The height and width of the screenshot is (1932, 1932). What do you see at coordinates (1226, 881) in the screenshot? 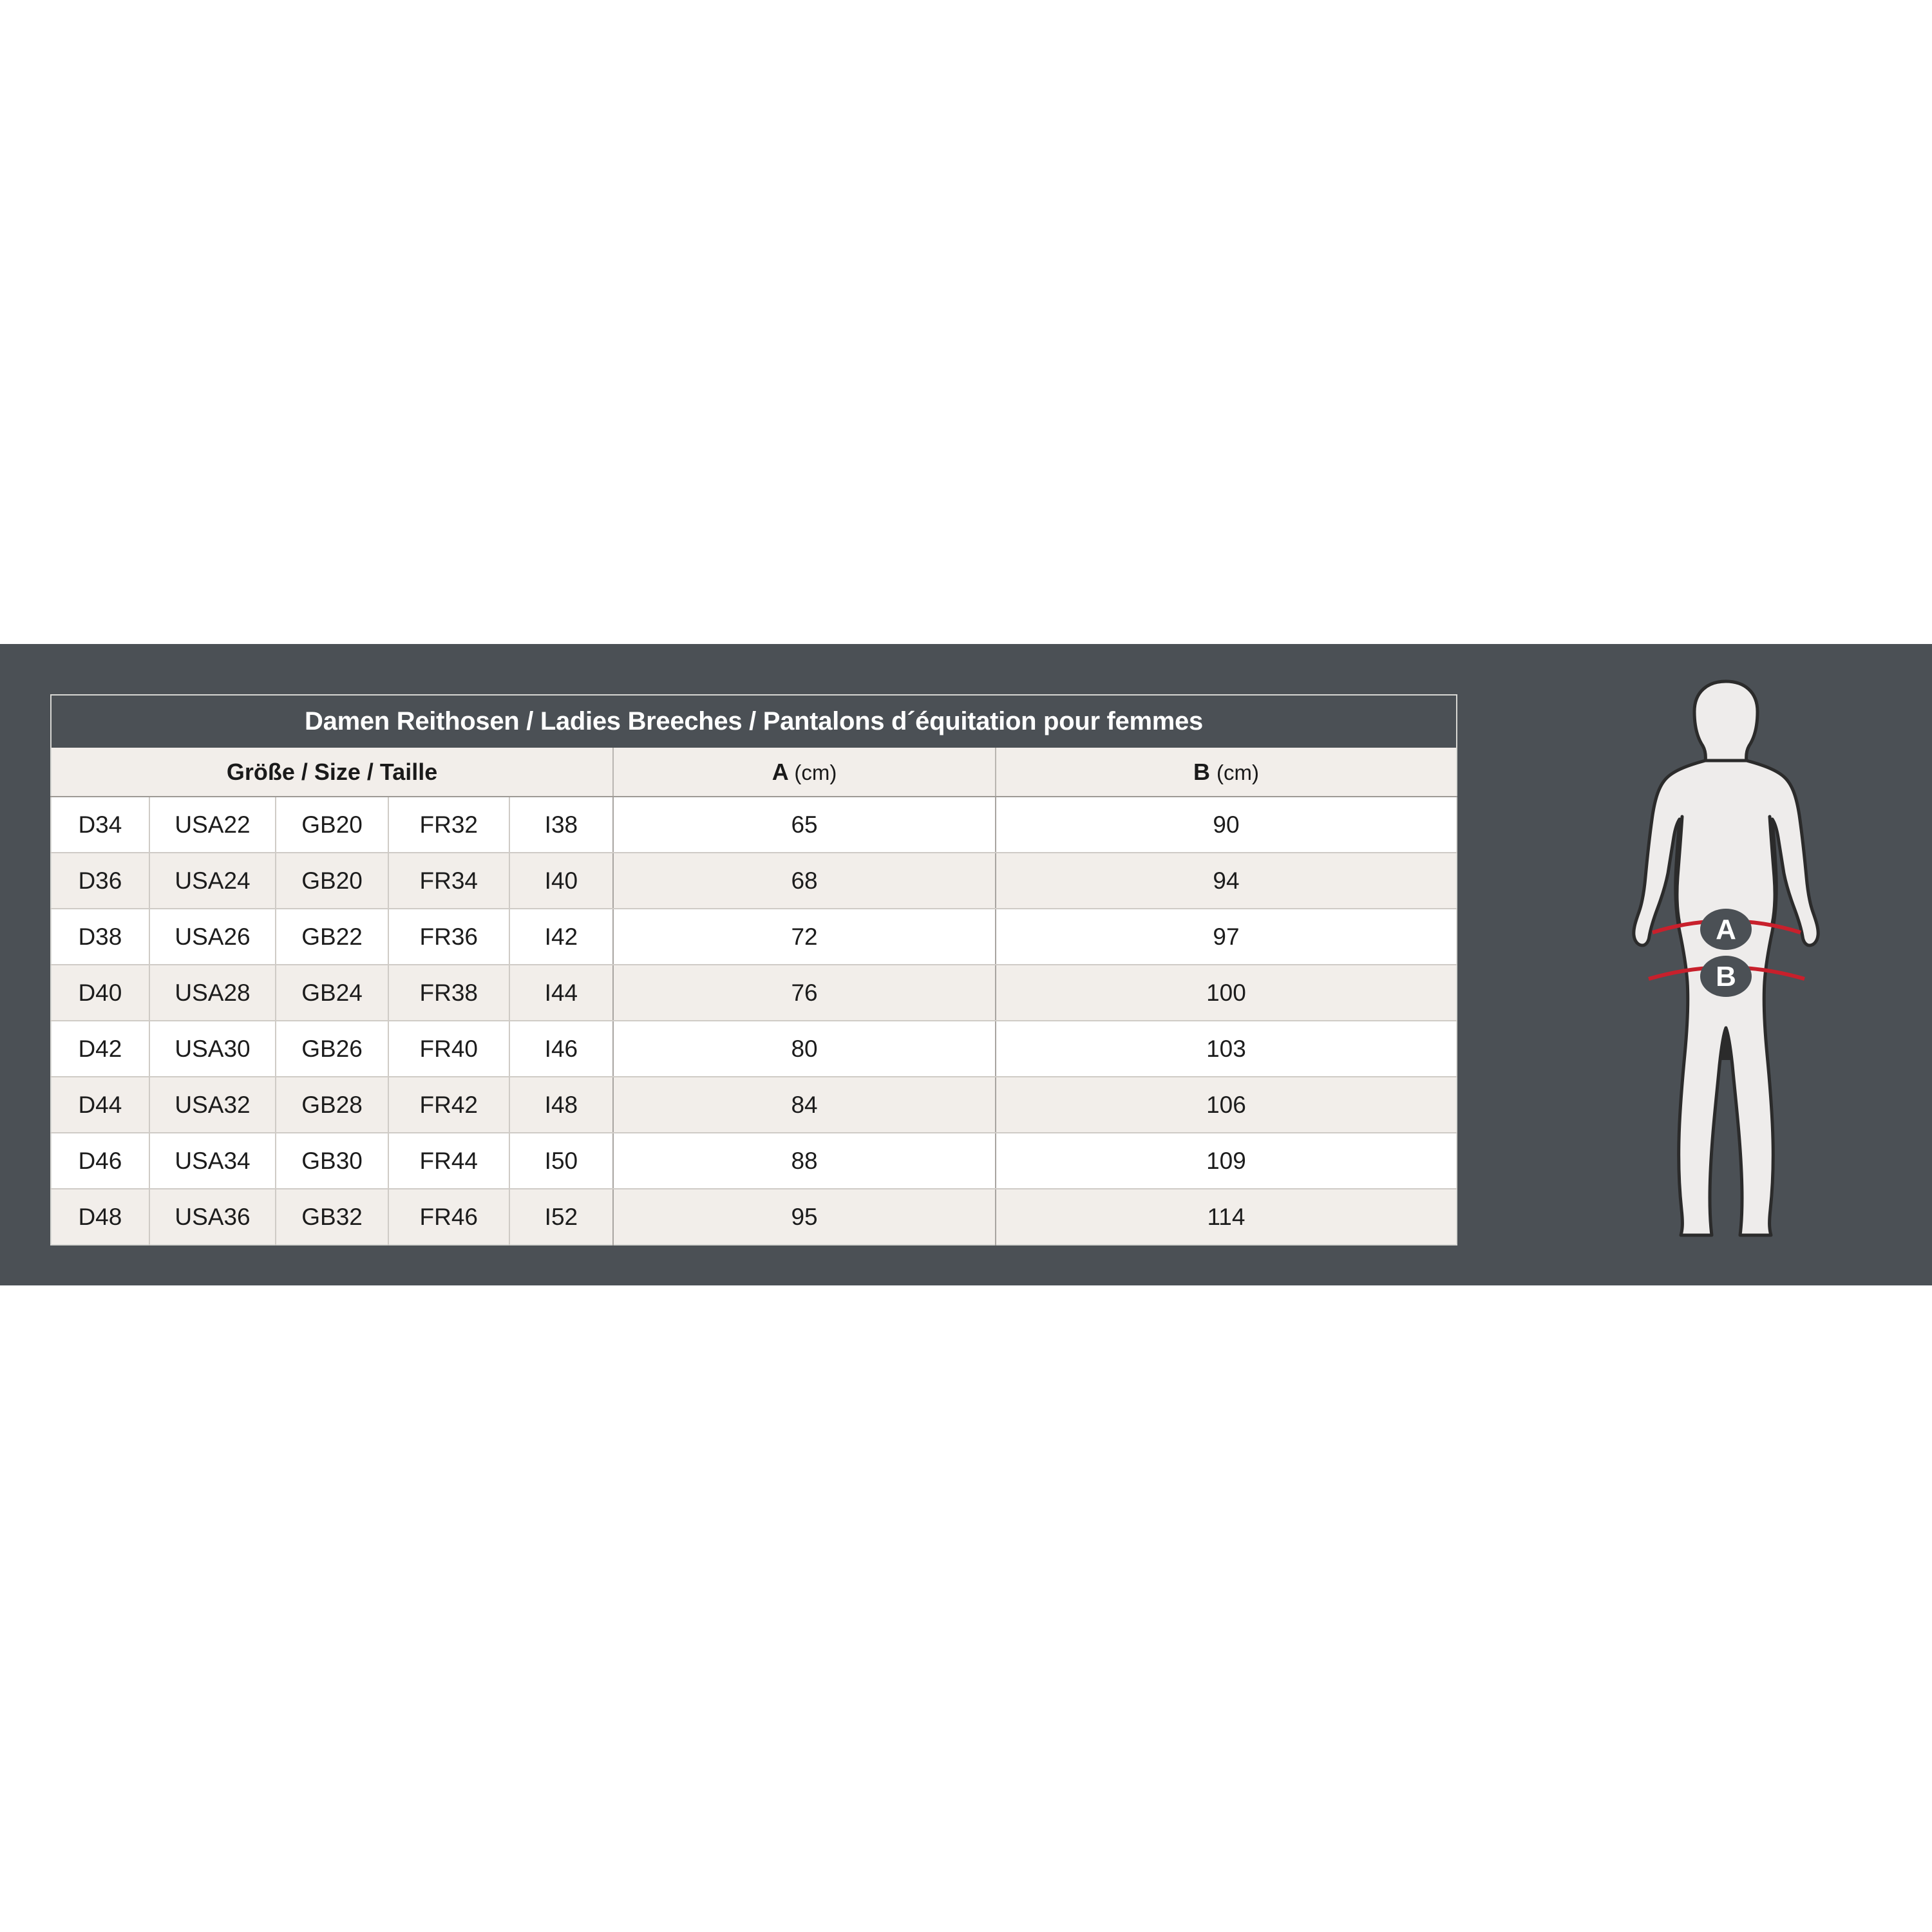
I see `cell-b: 94` at bounding box center [1226, 881].